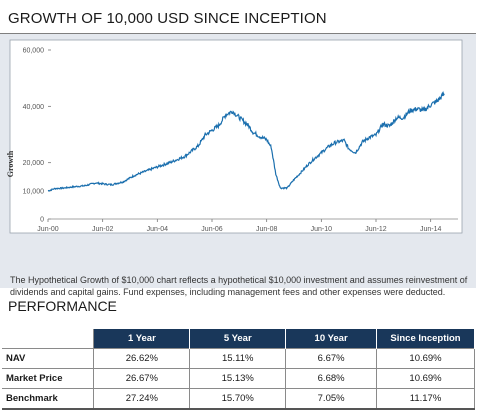  Describe the element at coordinates (331, 399) in the screenshot. I see `table-cell: 7.05%` at that location.